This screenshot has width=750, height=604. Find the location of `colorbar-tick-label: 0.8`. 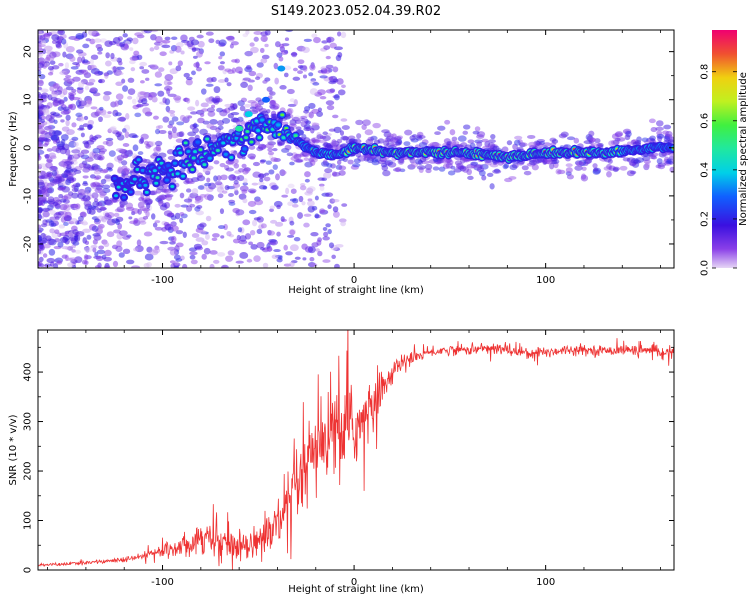

colorbar-tick-label: 0.8 is located at coordinates (705, 72).